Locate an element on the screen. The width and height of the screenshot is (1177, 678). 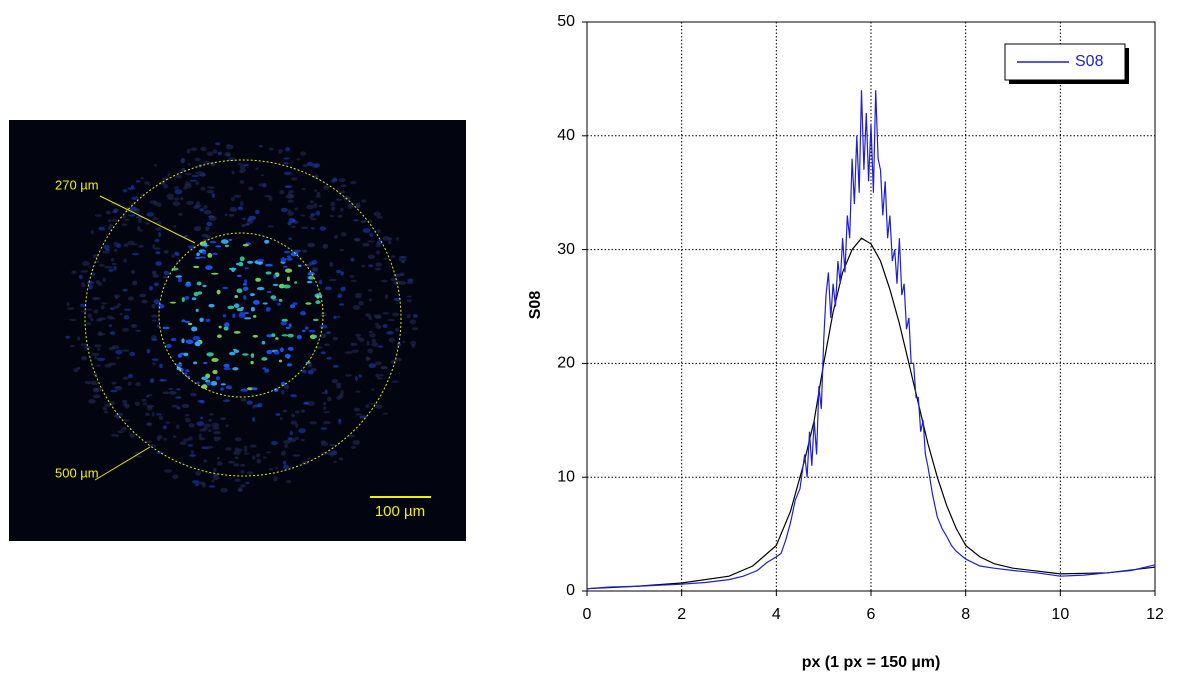
x-tick-label: 2 is located at coordinates (681, 614).